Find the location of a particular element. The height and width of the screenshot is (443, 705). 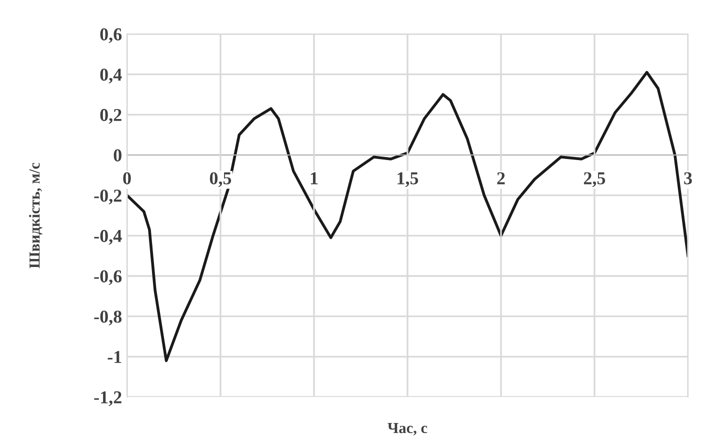

x-tick-label: 2,5 is located at coordinates (595, 179).